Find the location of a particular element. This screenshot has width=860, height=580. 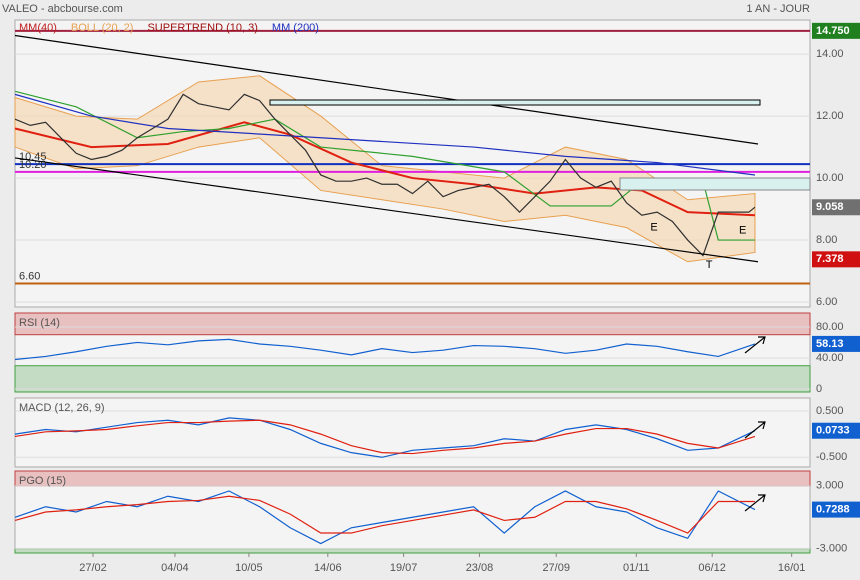

last-value-label: 7.378 is located at coordinates (830, 259).